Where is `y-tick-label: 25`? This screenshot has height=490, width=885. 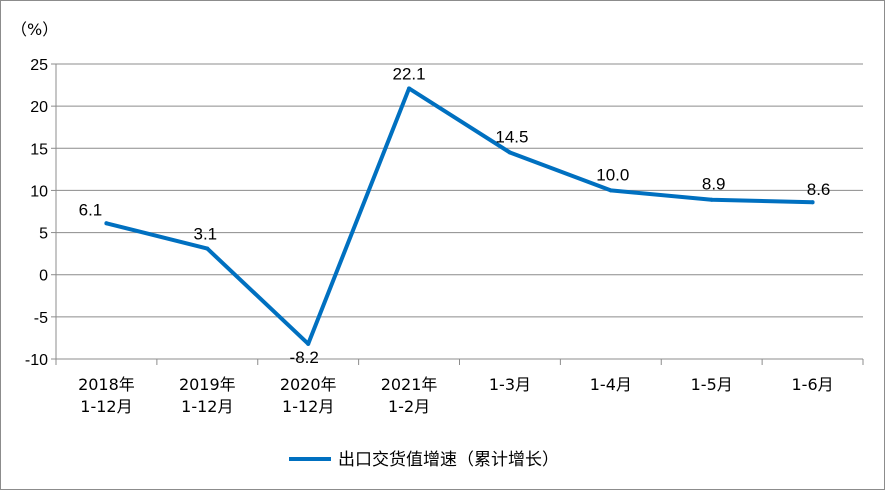
y-tick-label: 25 is located at coordinates (39, 65).